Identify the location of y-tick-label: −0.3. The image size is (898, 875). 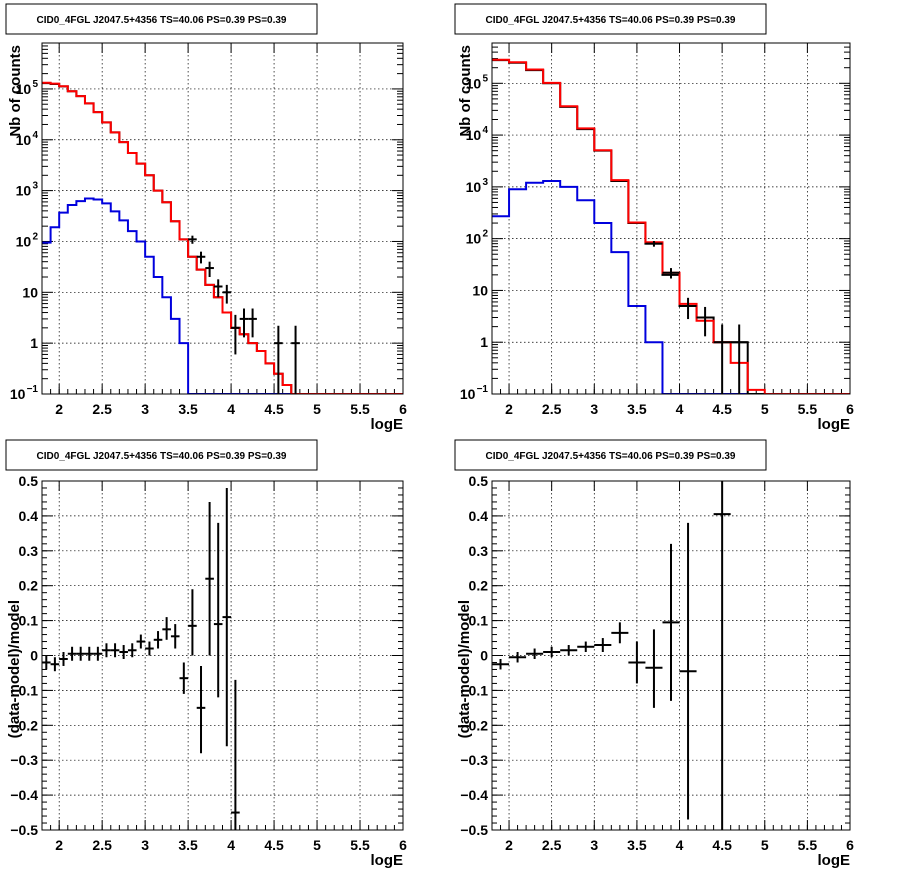
(474, 760).